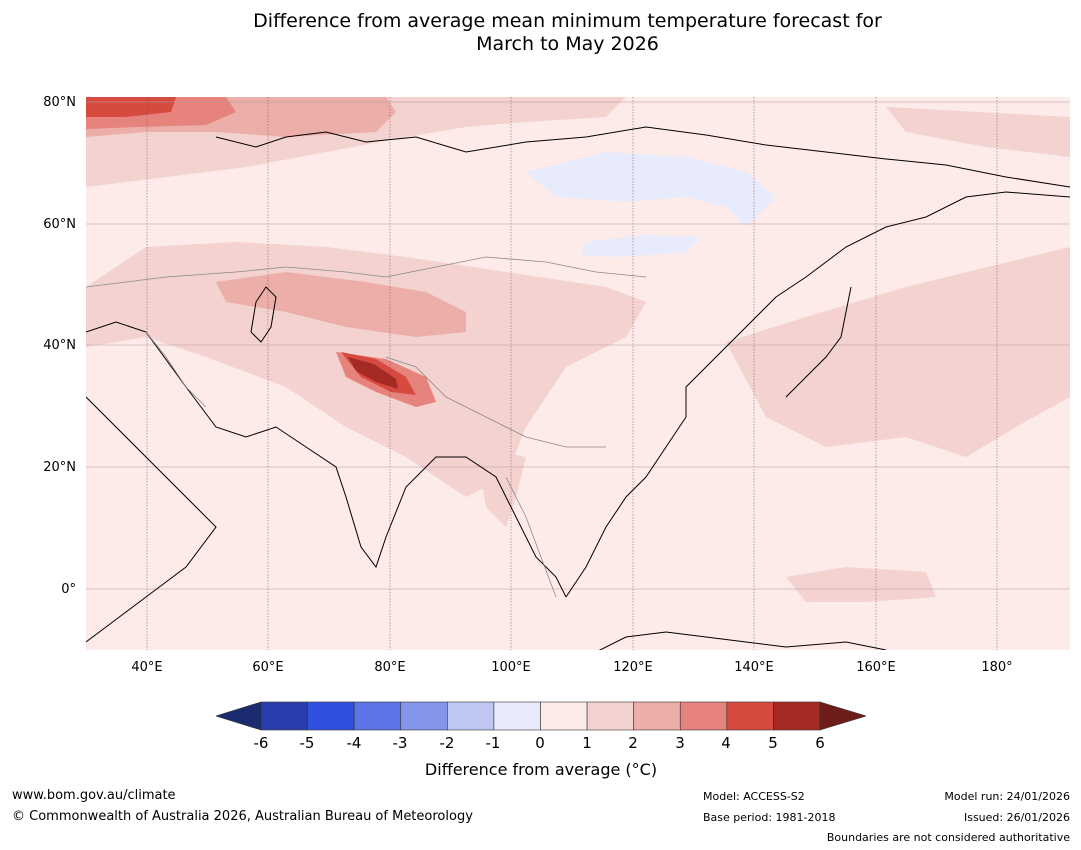 The width and height of the screenshot is (1081, 850). Describe the element at coordinates (1016, 817) in the screenshot. I see `footer-issued: Issued: 26/01/2026` at that location.